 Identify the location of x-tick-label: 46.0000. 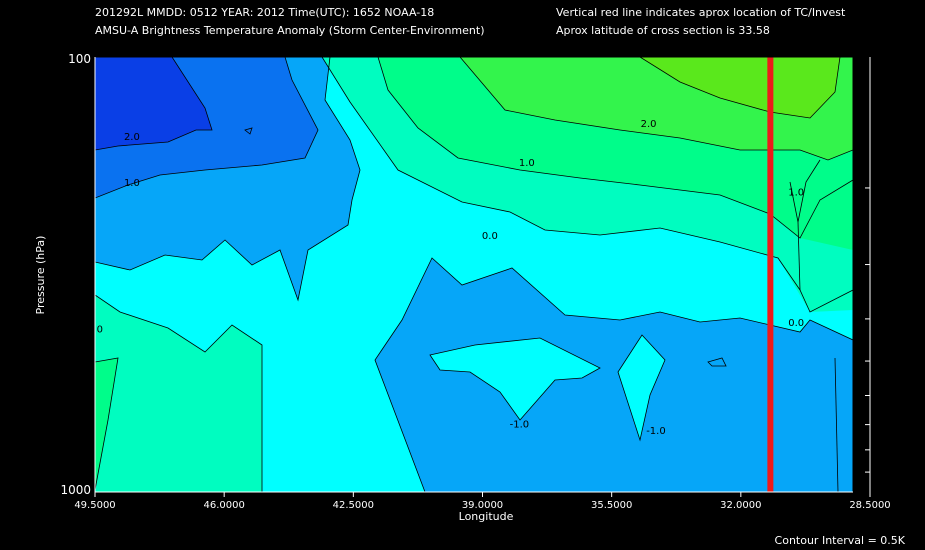
(223, 505).